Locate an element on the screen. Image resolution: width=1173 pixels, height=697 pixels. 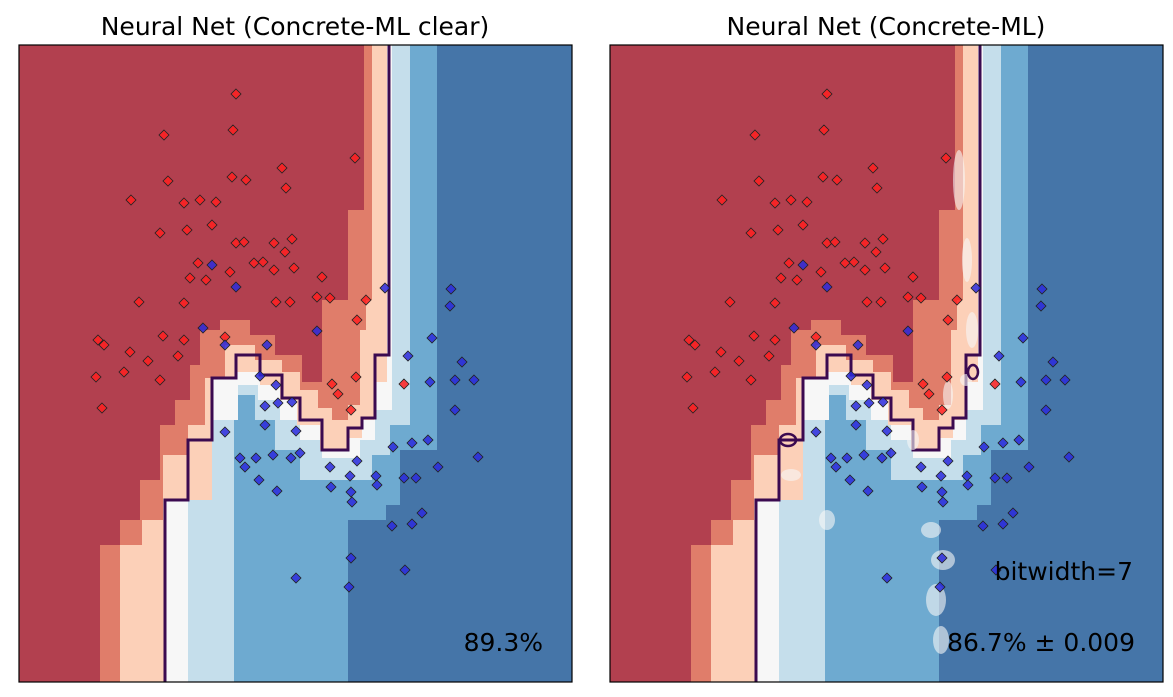
accuracy-label-fhe: 86.7% ± 0.009 is located at coordinates (1041, 642).